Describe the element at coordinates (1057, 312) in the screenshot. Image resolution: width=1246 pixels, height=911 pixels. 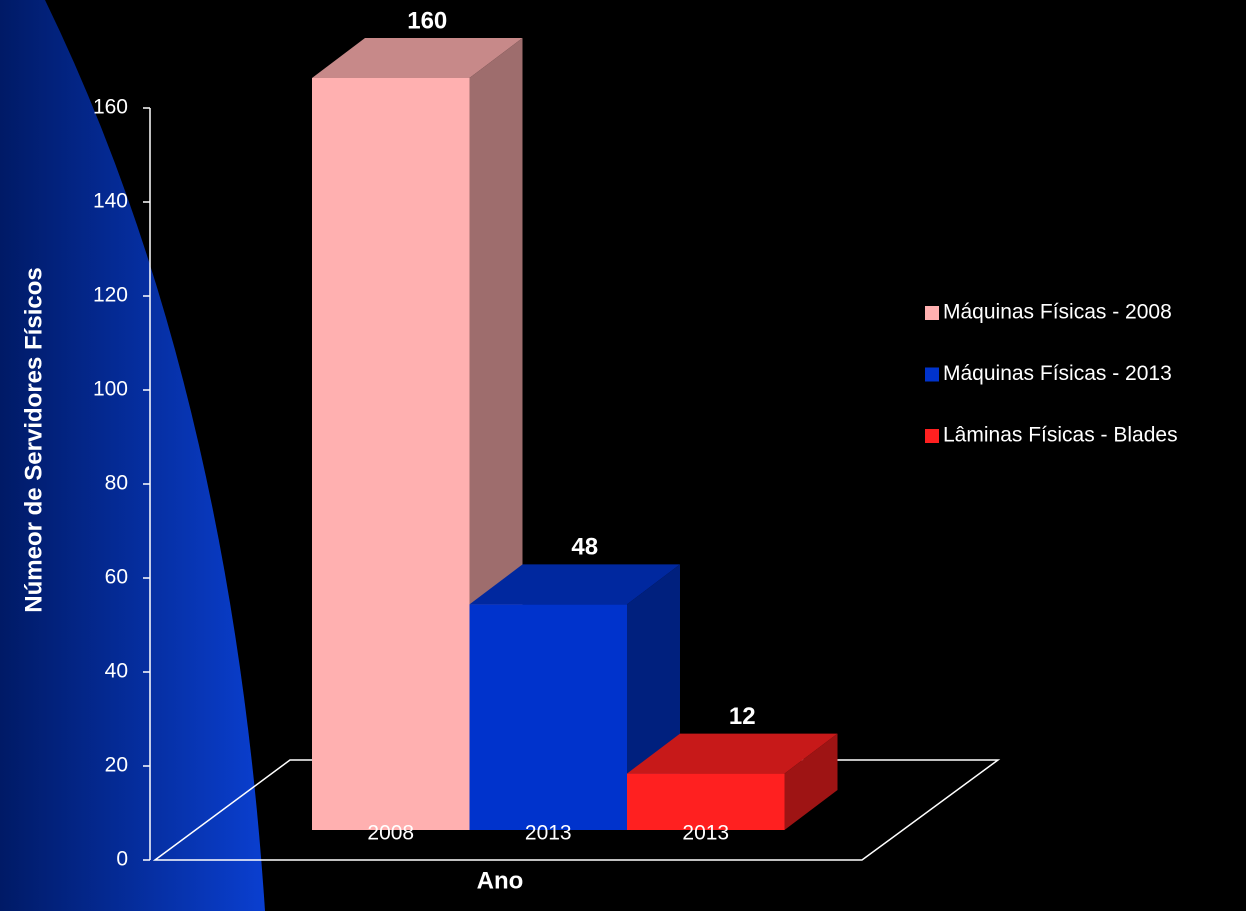
I see `legend-label: Máquinas Físicas - 2008` at that location.